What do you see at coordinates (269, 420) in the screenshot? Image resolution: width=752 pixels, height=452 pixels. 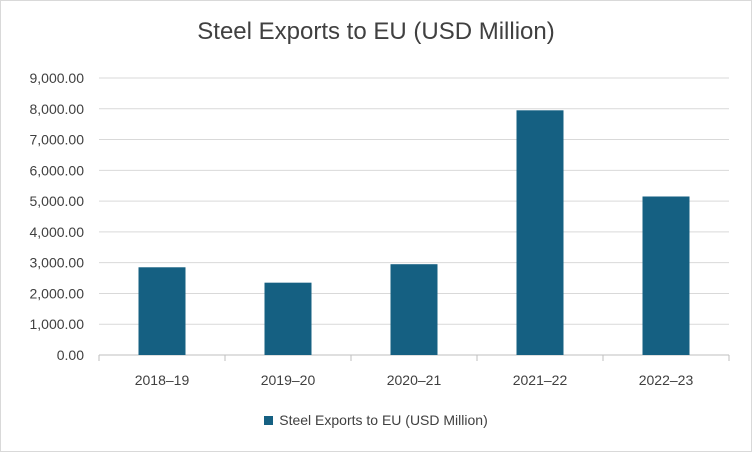 I see `legend-swatch` at bounding box center [269, 420].